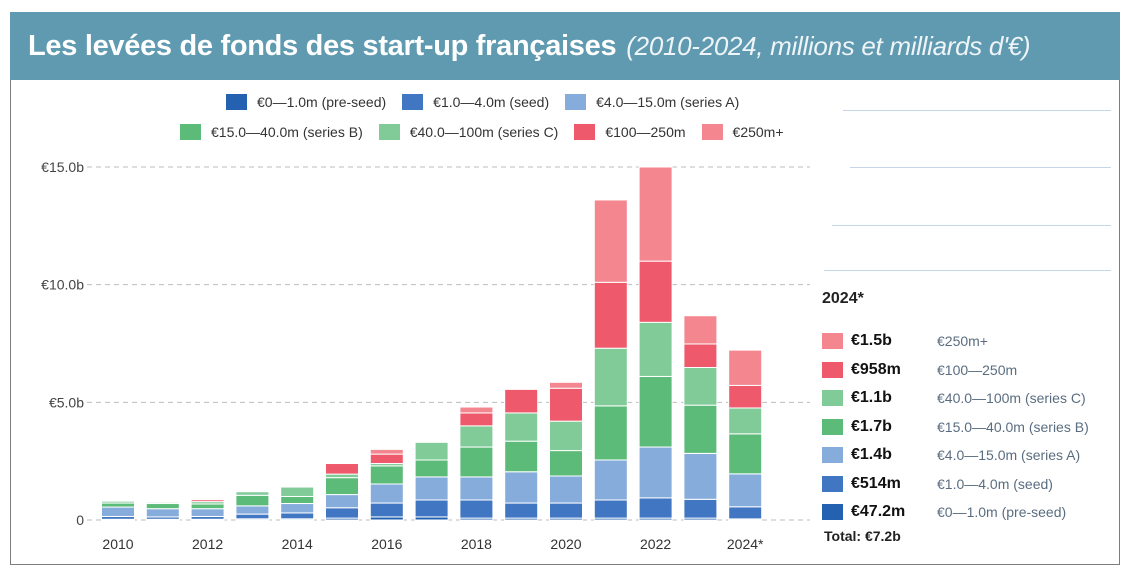 This screenshot has width=1130, height=570. I want to click on side-panel-row: €958m €100—250m, so click(919, 370).